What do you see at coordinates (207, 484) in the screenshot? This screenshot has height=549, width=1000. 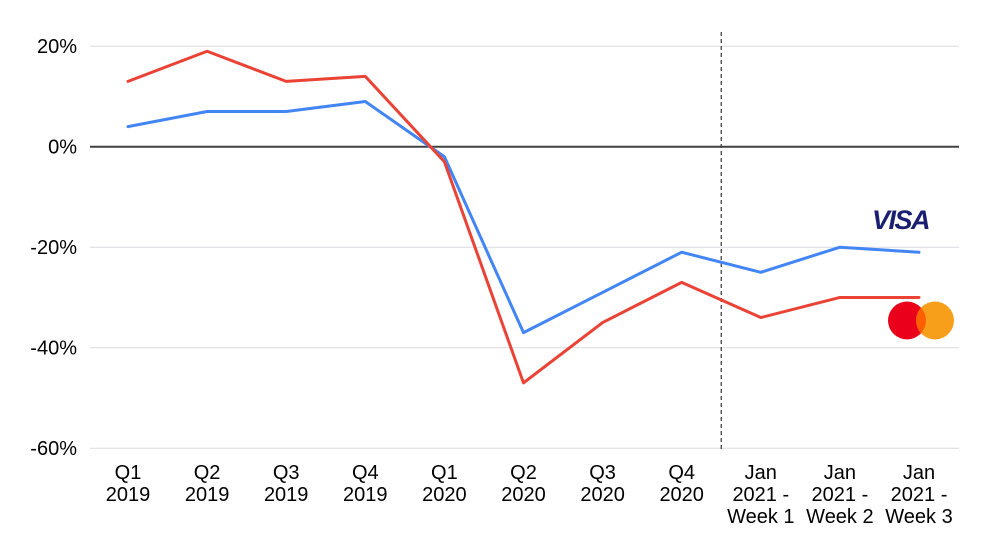 I see `x-tick-label: Q2 2019` at bounding box center [207, 484].